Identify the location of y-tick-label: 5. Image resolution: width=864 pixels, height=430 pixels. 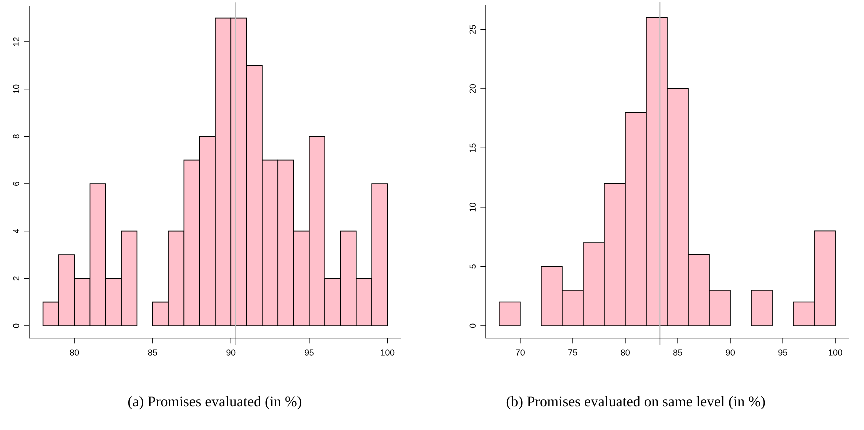
(473, 266).